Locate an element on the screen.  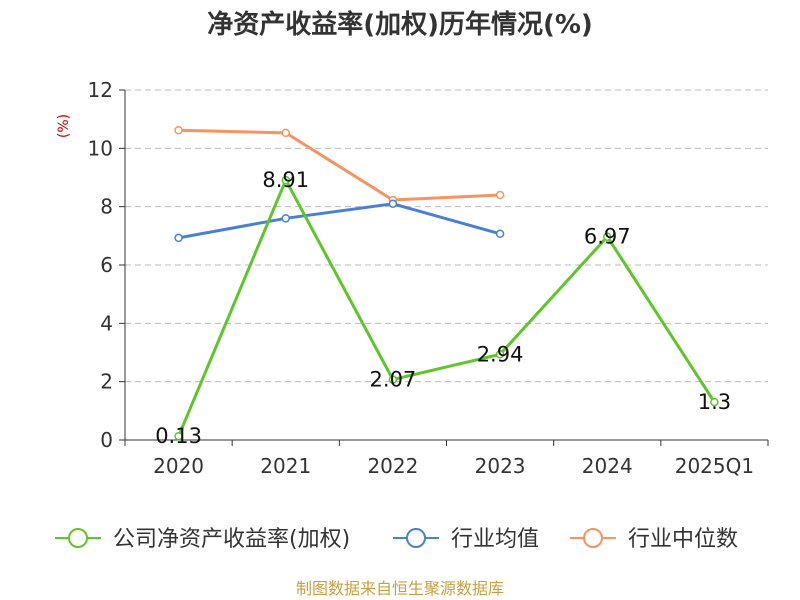
data-label: 6.97 is located at coordinates (607, 237).